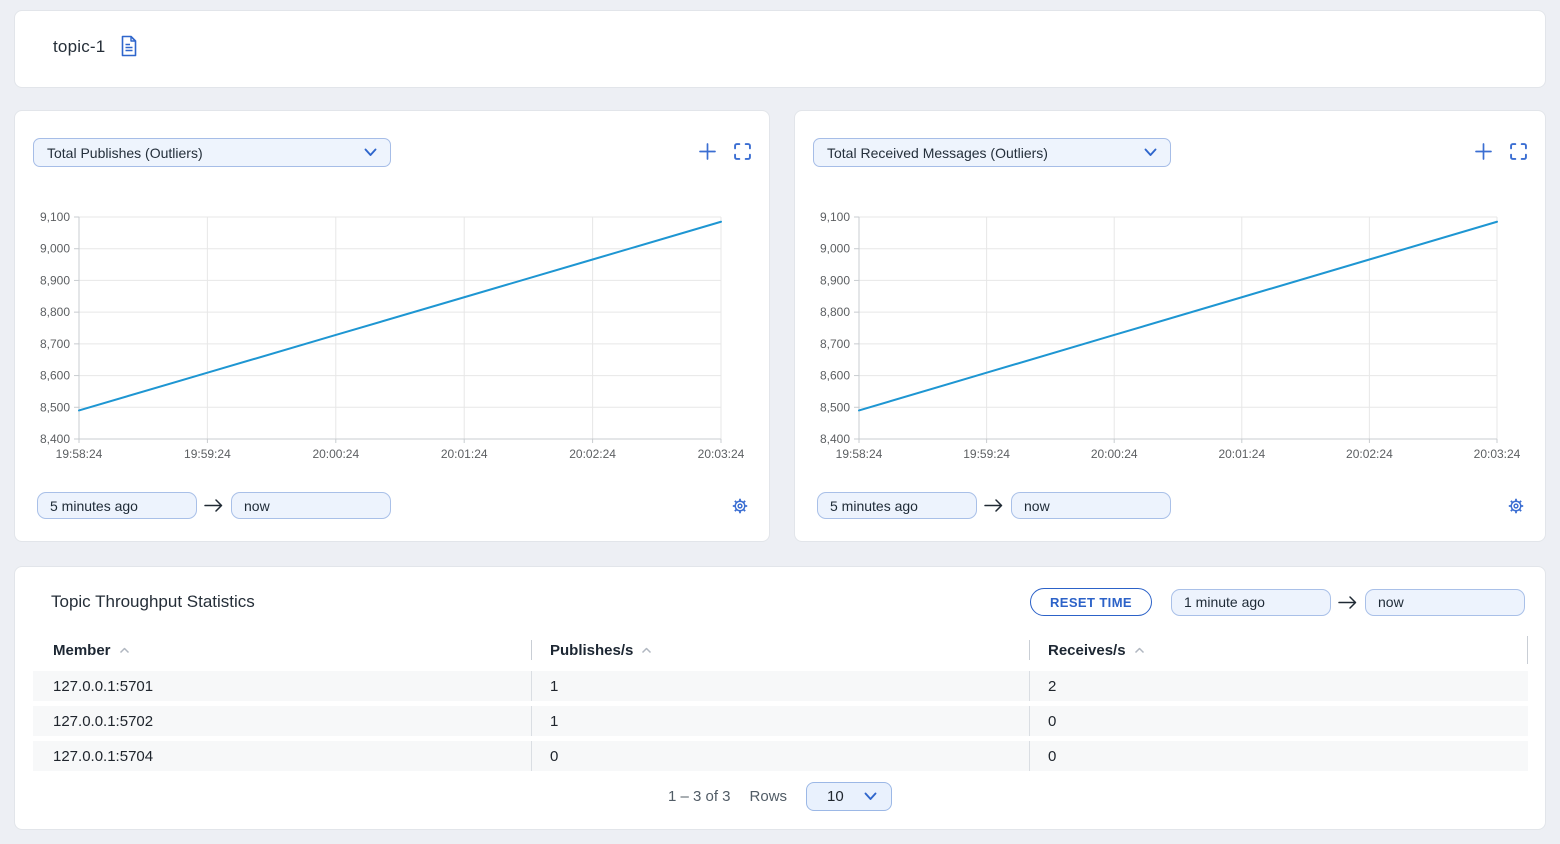  What do you see at coordinates (849, 796) in the screenshot?
I see `rows-per-page-select: 10` at bounding box center [849, 796].